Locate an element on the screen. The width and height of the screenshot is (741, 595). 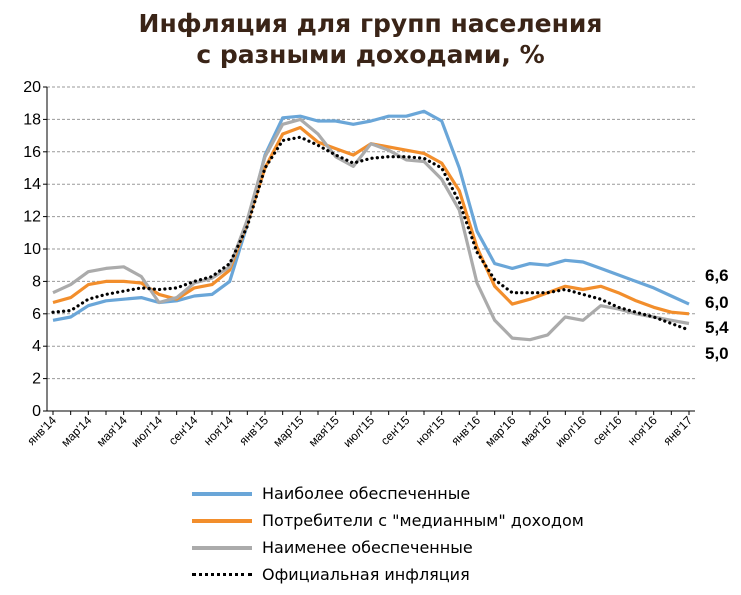
x-tick-label: янв'16 is located at coordinates (465, 430).